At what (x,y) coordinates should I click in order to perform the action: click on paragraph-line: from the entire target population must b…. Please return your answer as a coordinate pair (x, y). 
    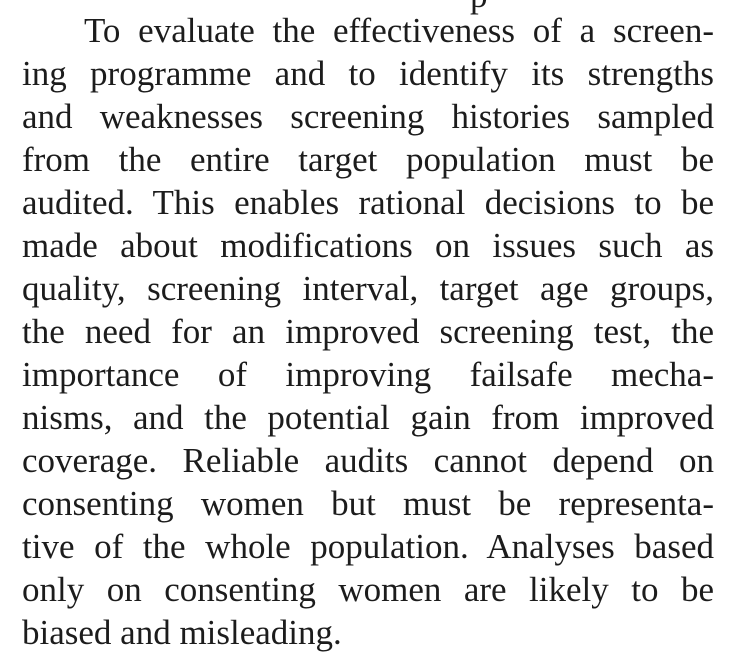
    Looking at the image, I should click on (368, 159).